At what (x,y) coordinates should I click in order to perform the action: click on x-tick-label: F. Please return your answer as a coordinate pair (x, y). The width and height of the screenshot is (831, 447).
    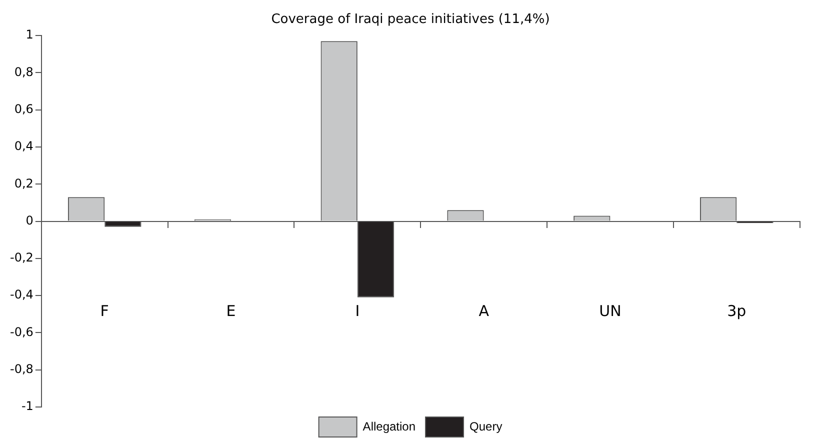
    Looking at the image, I should click on (104, 311).